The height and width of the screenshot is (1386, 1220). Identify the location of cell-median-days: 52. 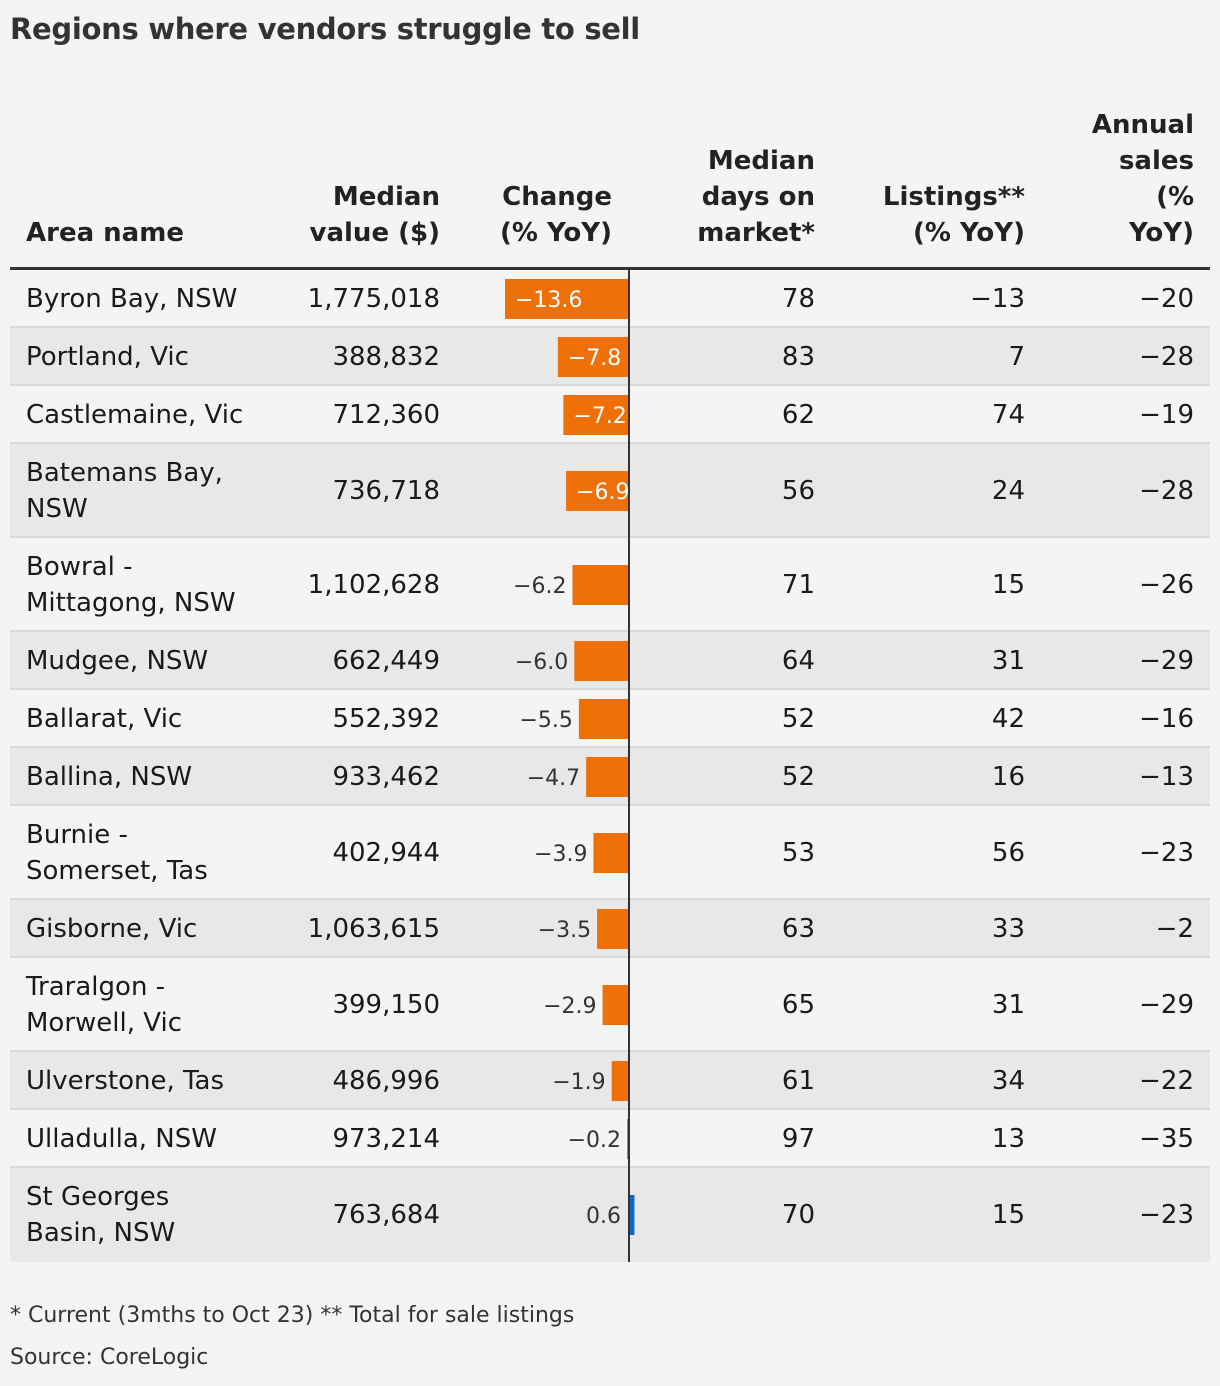
(798, 777).